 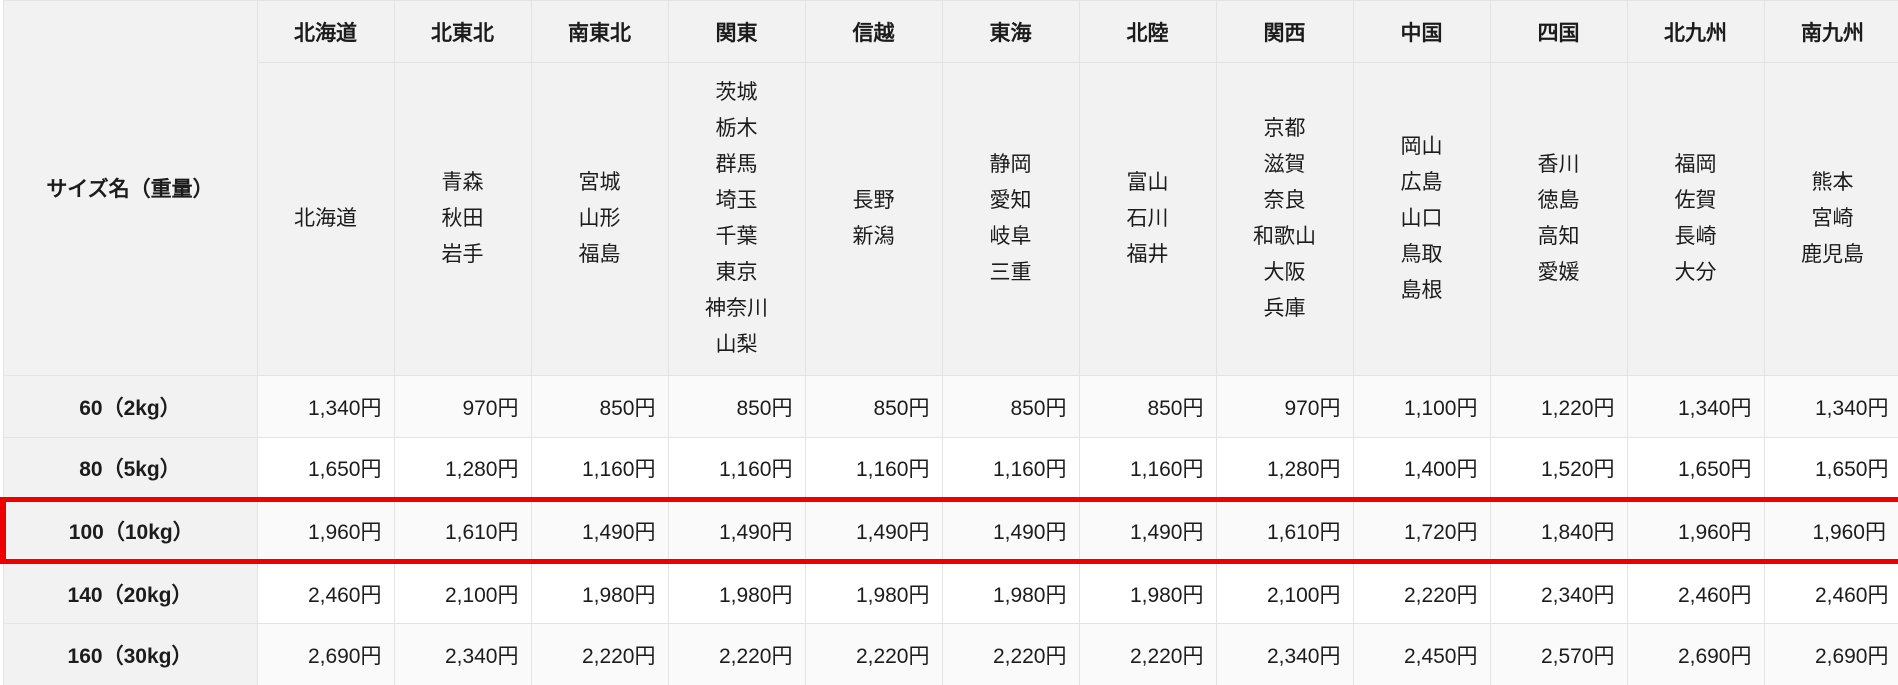 What do you see at coordinates (1421, 406) in the screenshot?
I see `price-cell: 1,100円` at bounding box center [1421, 406].